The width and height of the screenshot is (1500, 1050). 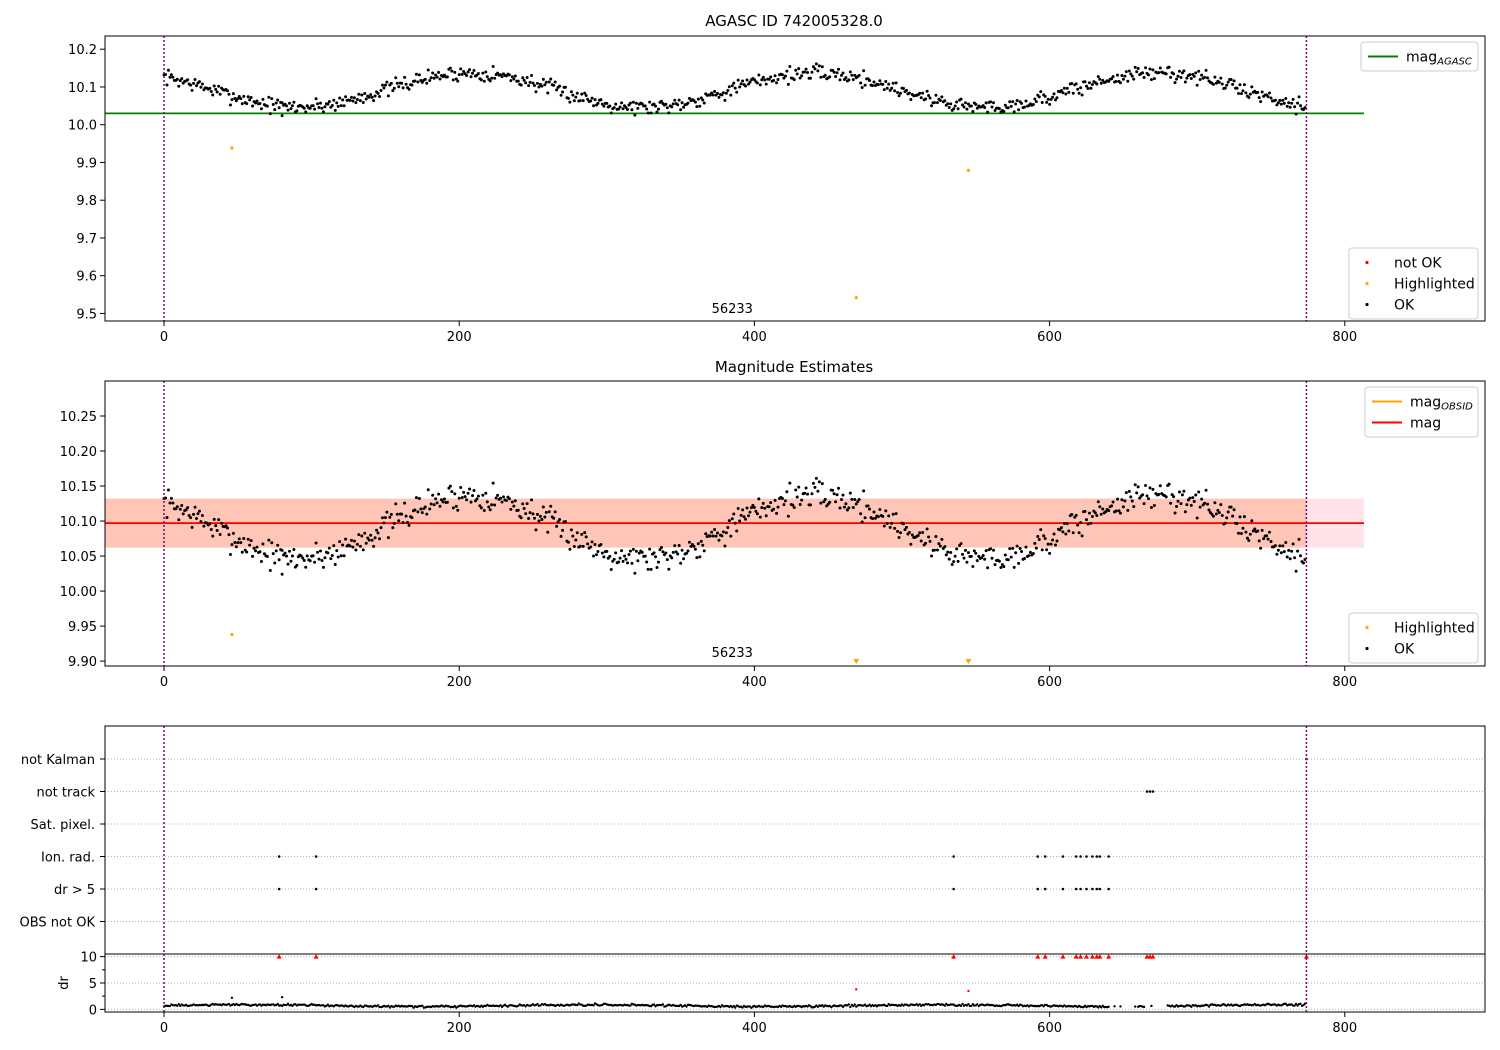 I want to click on x-tick-label: 400, so click(x=754, y=337).